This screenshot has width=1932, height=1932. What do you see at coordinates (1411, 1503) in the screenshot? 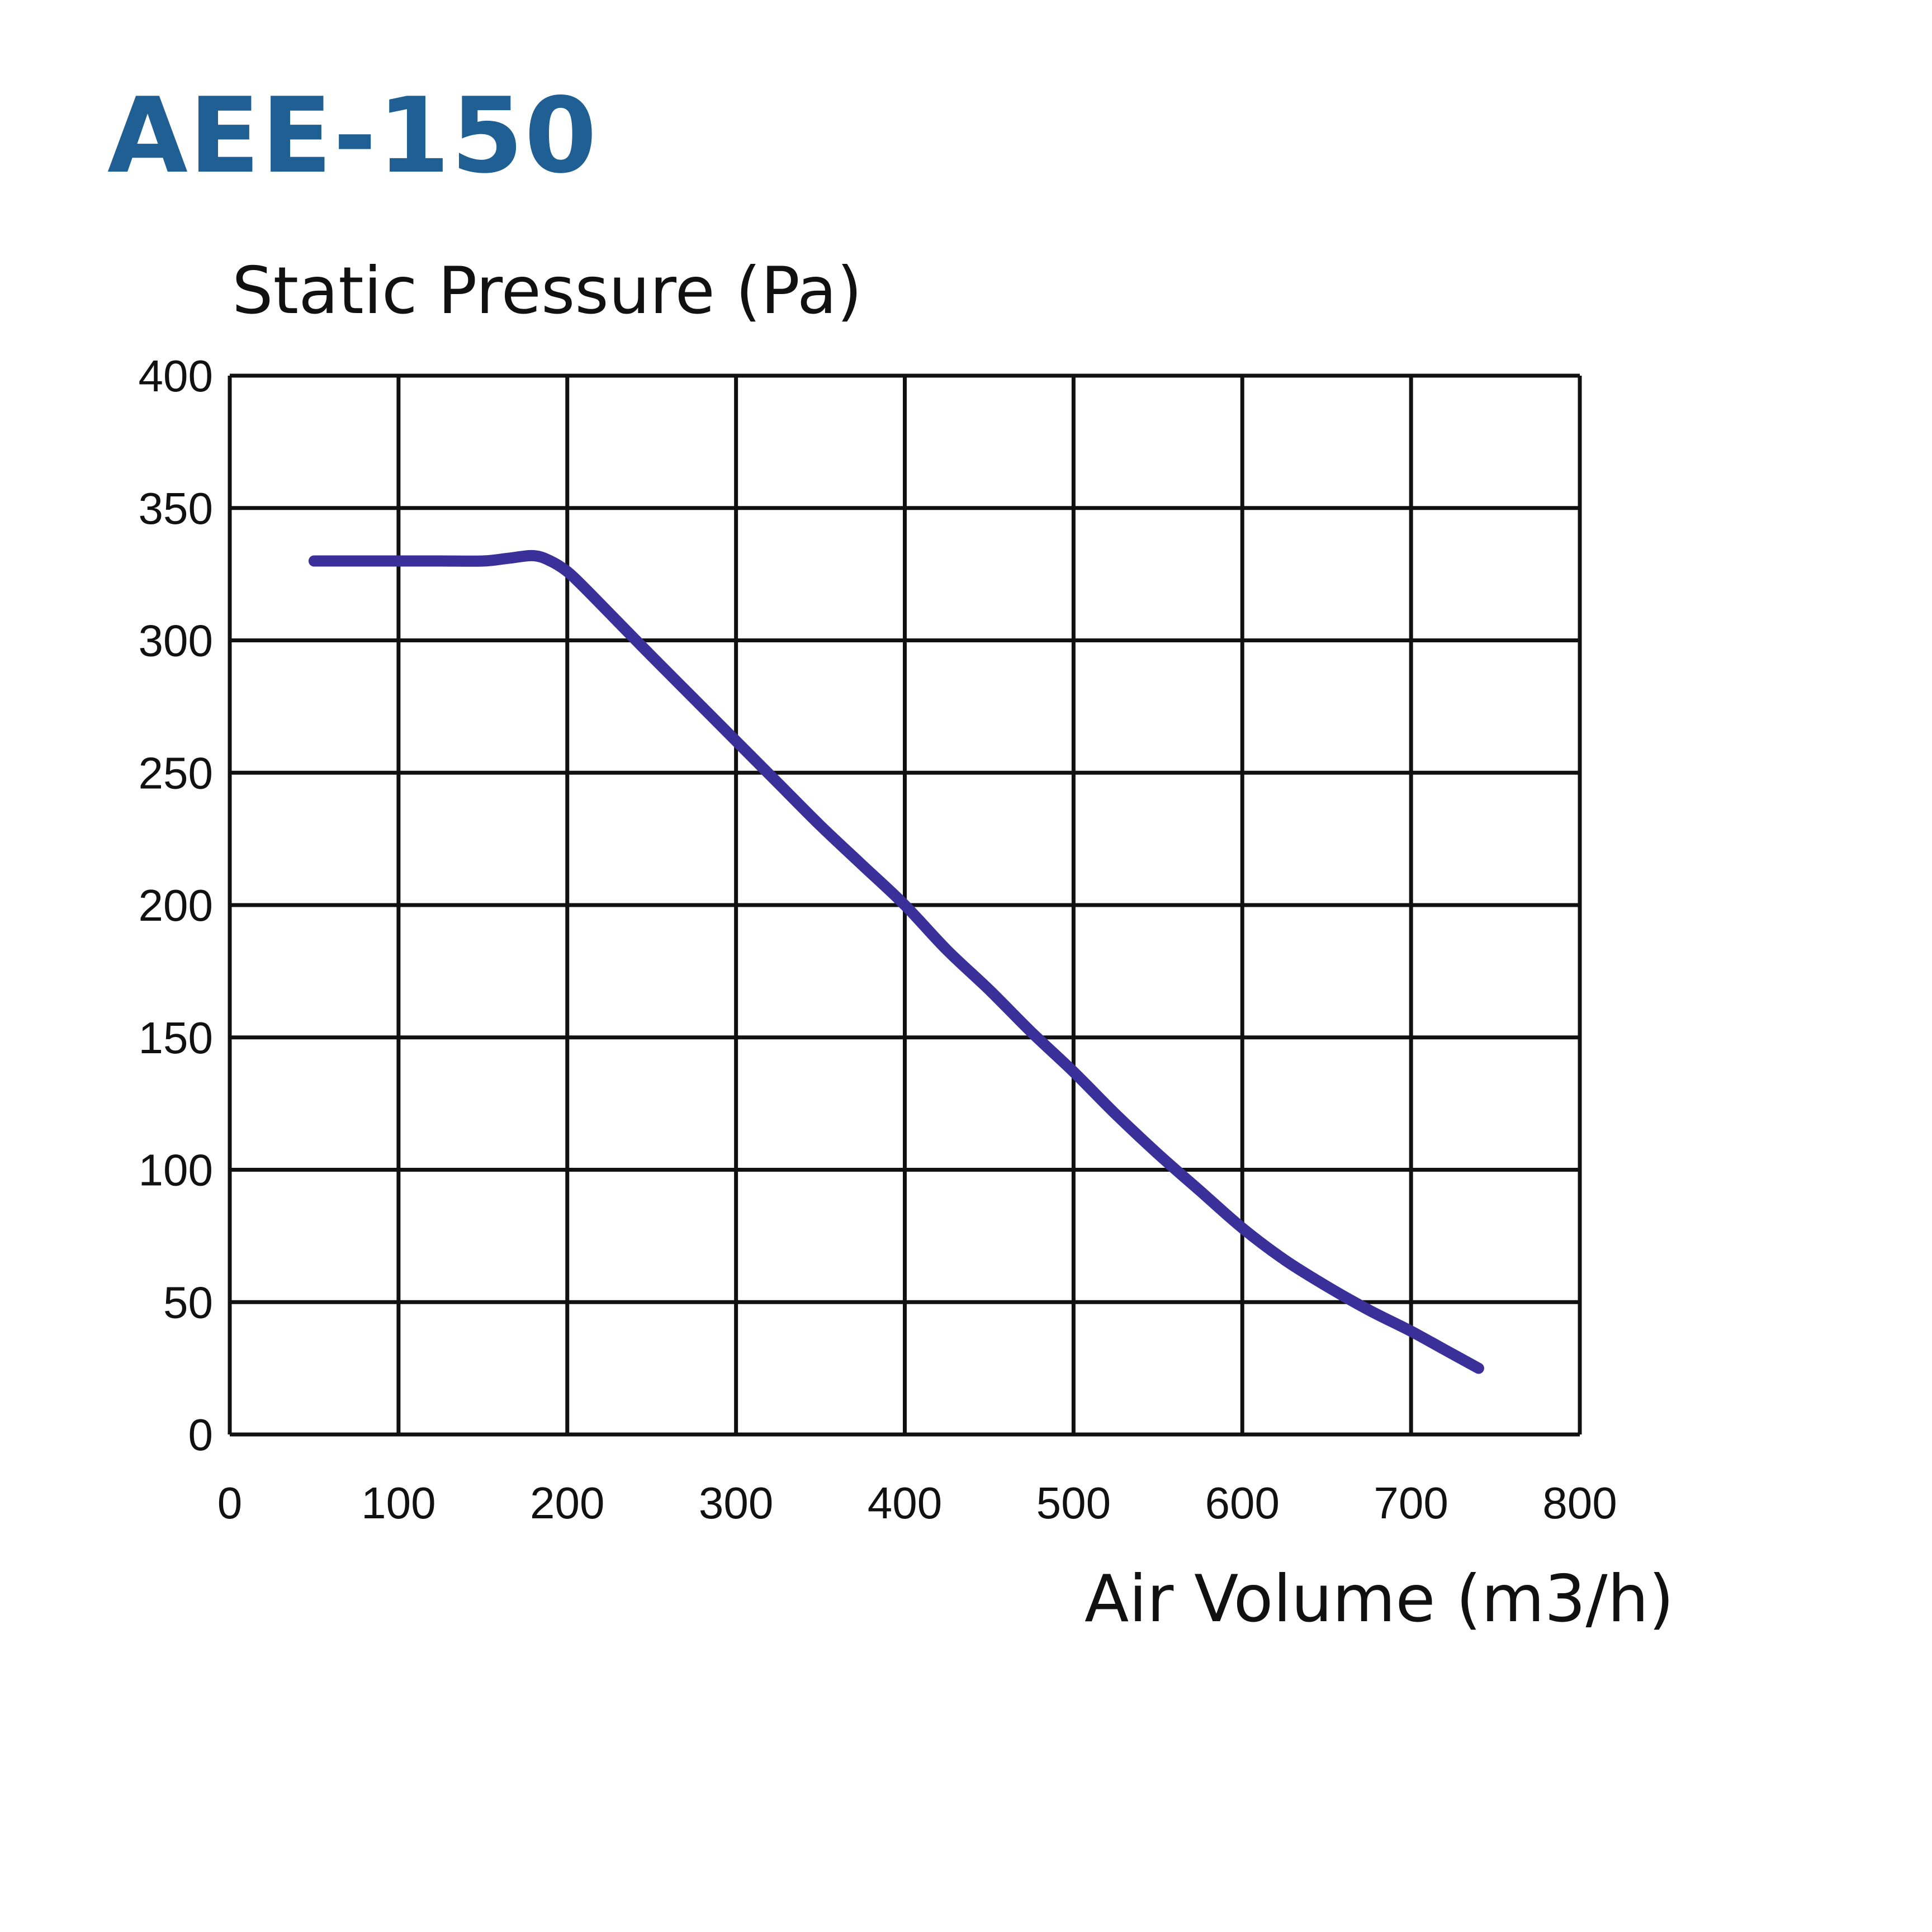
I see `x-tick-label: 700` at bounding box center [1411, 1503].